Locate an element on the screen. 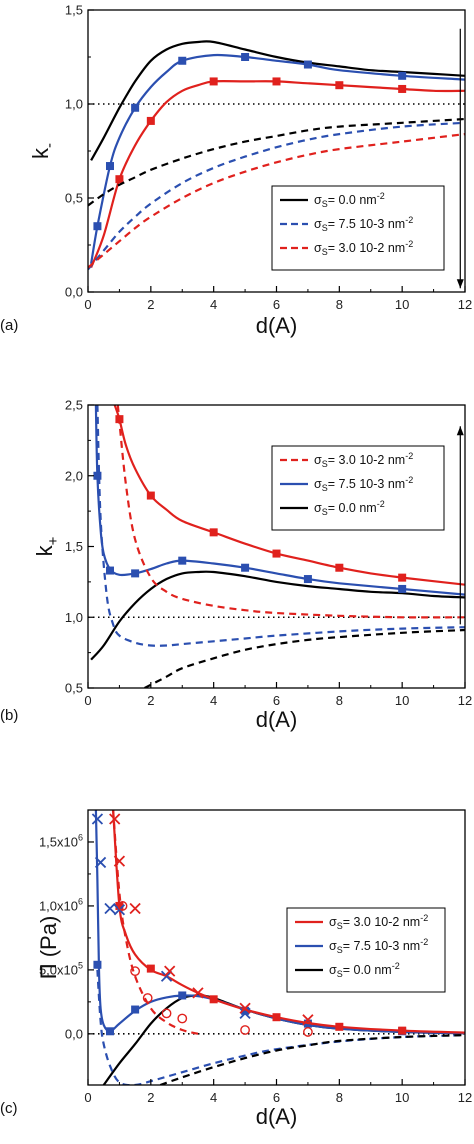 This screenshot has height=1144, width=474. panel-label: (c) is located at coordinates (9, 1108).